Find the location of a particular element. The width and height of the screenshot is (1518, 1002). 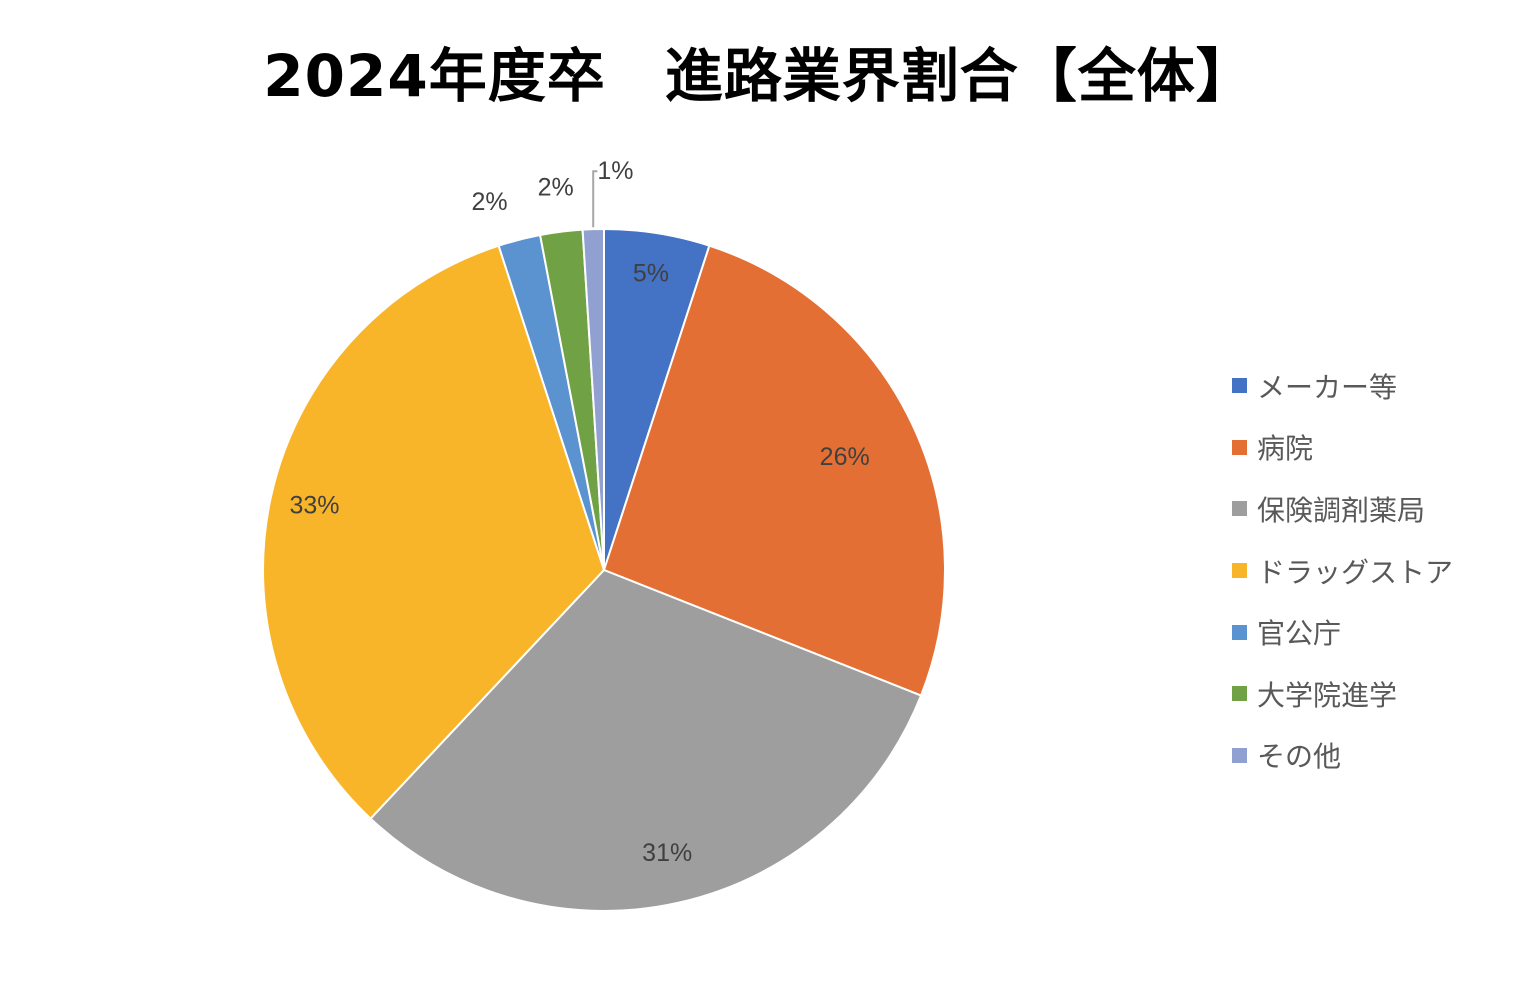

leader-line is located at coordinates (595, 199).